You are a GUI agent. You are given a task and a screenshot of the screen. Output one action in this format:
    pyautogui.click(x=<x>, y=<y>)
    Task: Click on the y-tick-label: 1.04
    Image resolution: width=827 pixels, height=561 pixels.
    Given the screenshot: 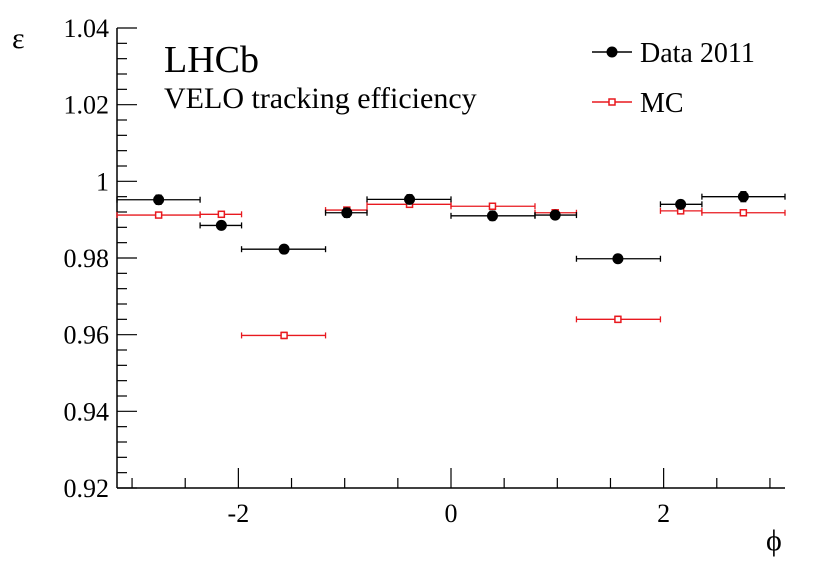 What is the action you would take?
    pyautogui.click(x=87, y=28)
    